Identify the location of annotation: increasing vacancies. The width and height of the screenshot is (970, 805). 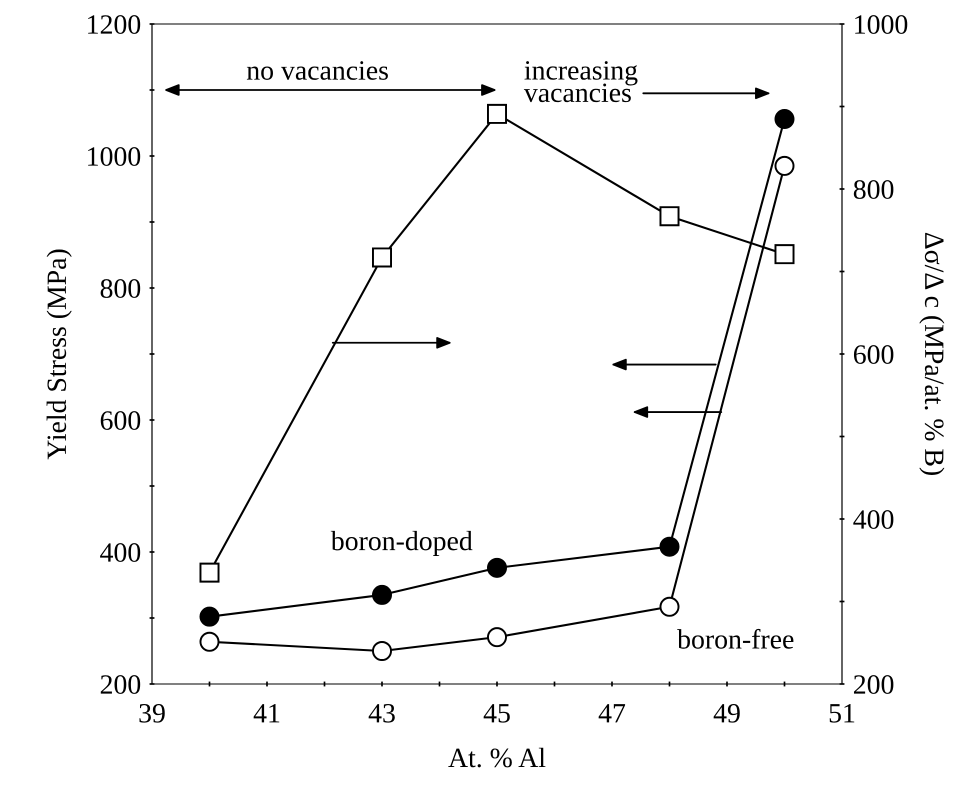
(581, 81).